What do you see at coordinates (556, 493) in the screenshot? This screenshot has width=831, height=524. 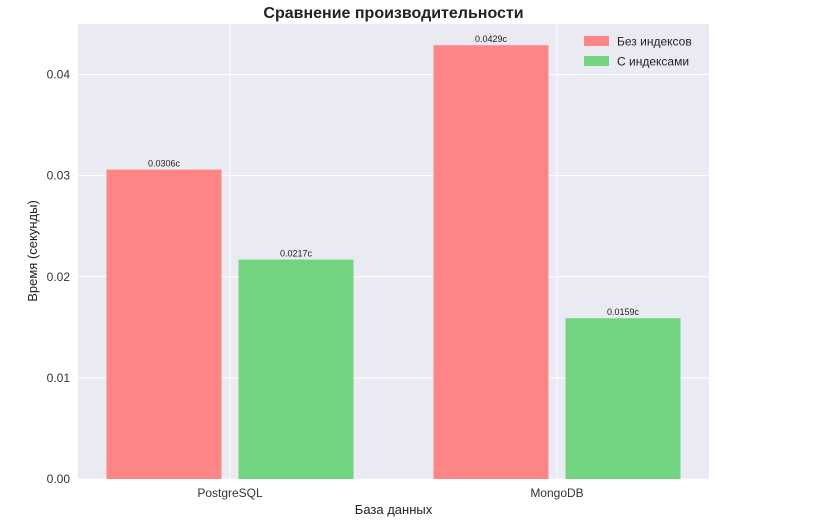 I see `x-tick-label: MongoDB` at bounding box center [556, 493].